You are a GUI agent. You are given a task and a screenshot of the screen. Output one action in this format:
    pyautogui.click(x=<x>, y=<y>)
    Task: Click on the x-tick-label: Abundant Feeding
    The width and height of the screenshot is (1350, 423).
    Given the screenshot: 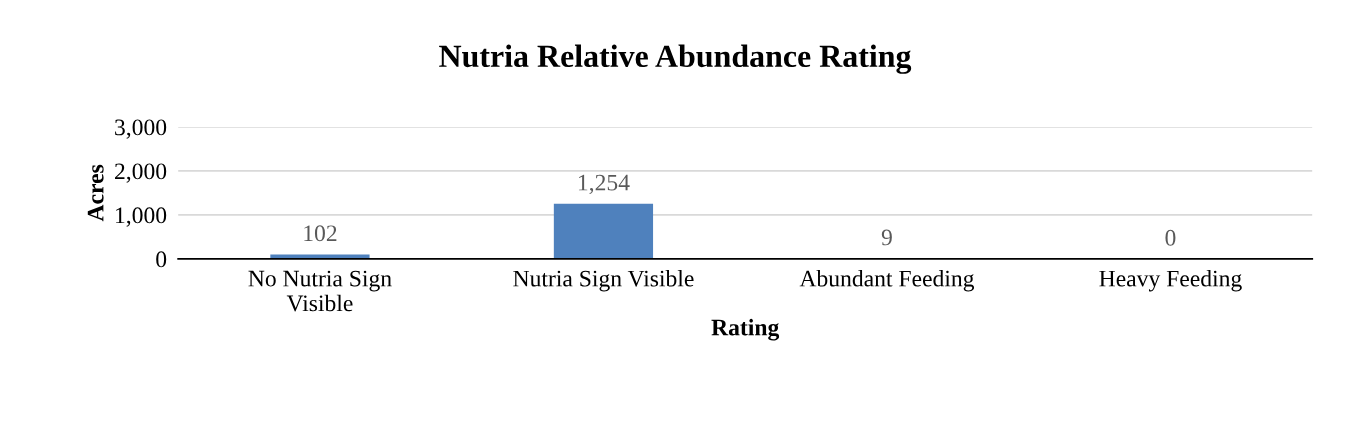 What is the action you would take?
    pyautogui.click(x=887, y=280)
    